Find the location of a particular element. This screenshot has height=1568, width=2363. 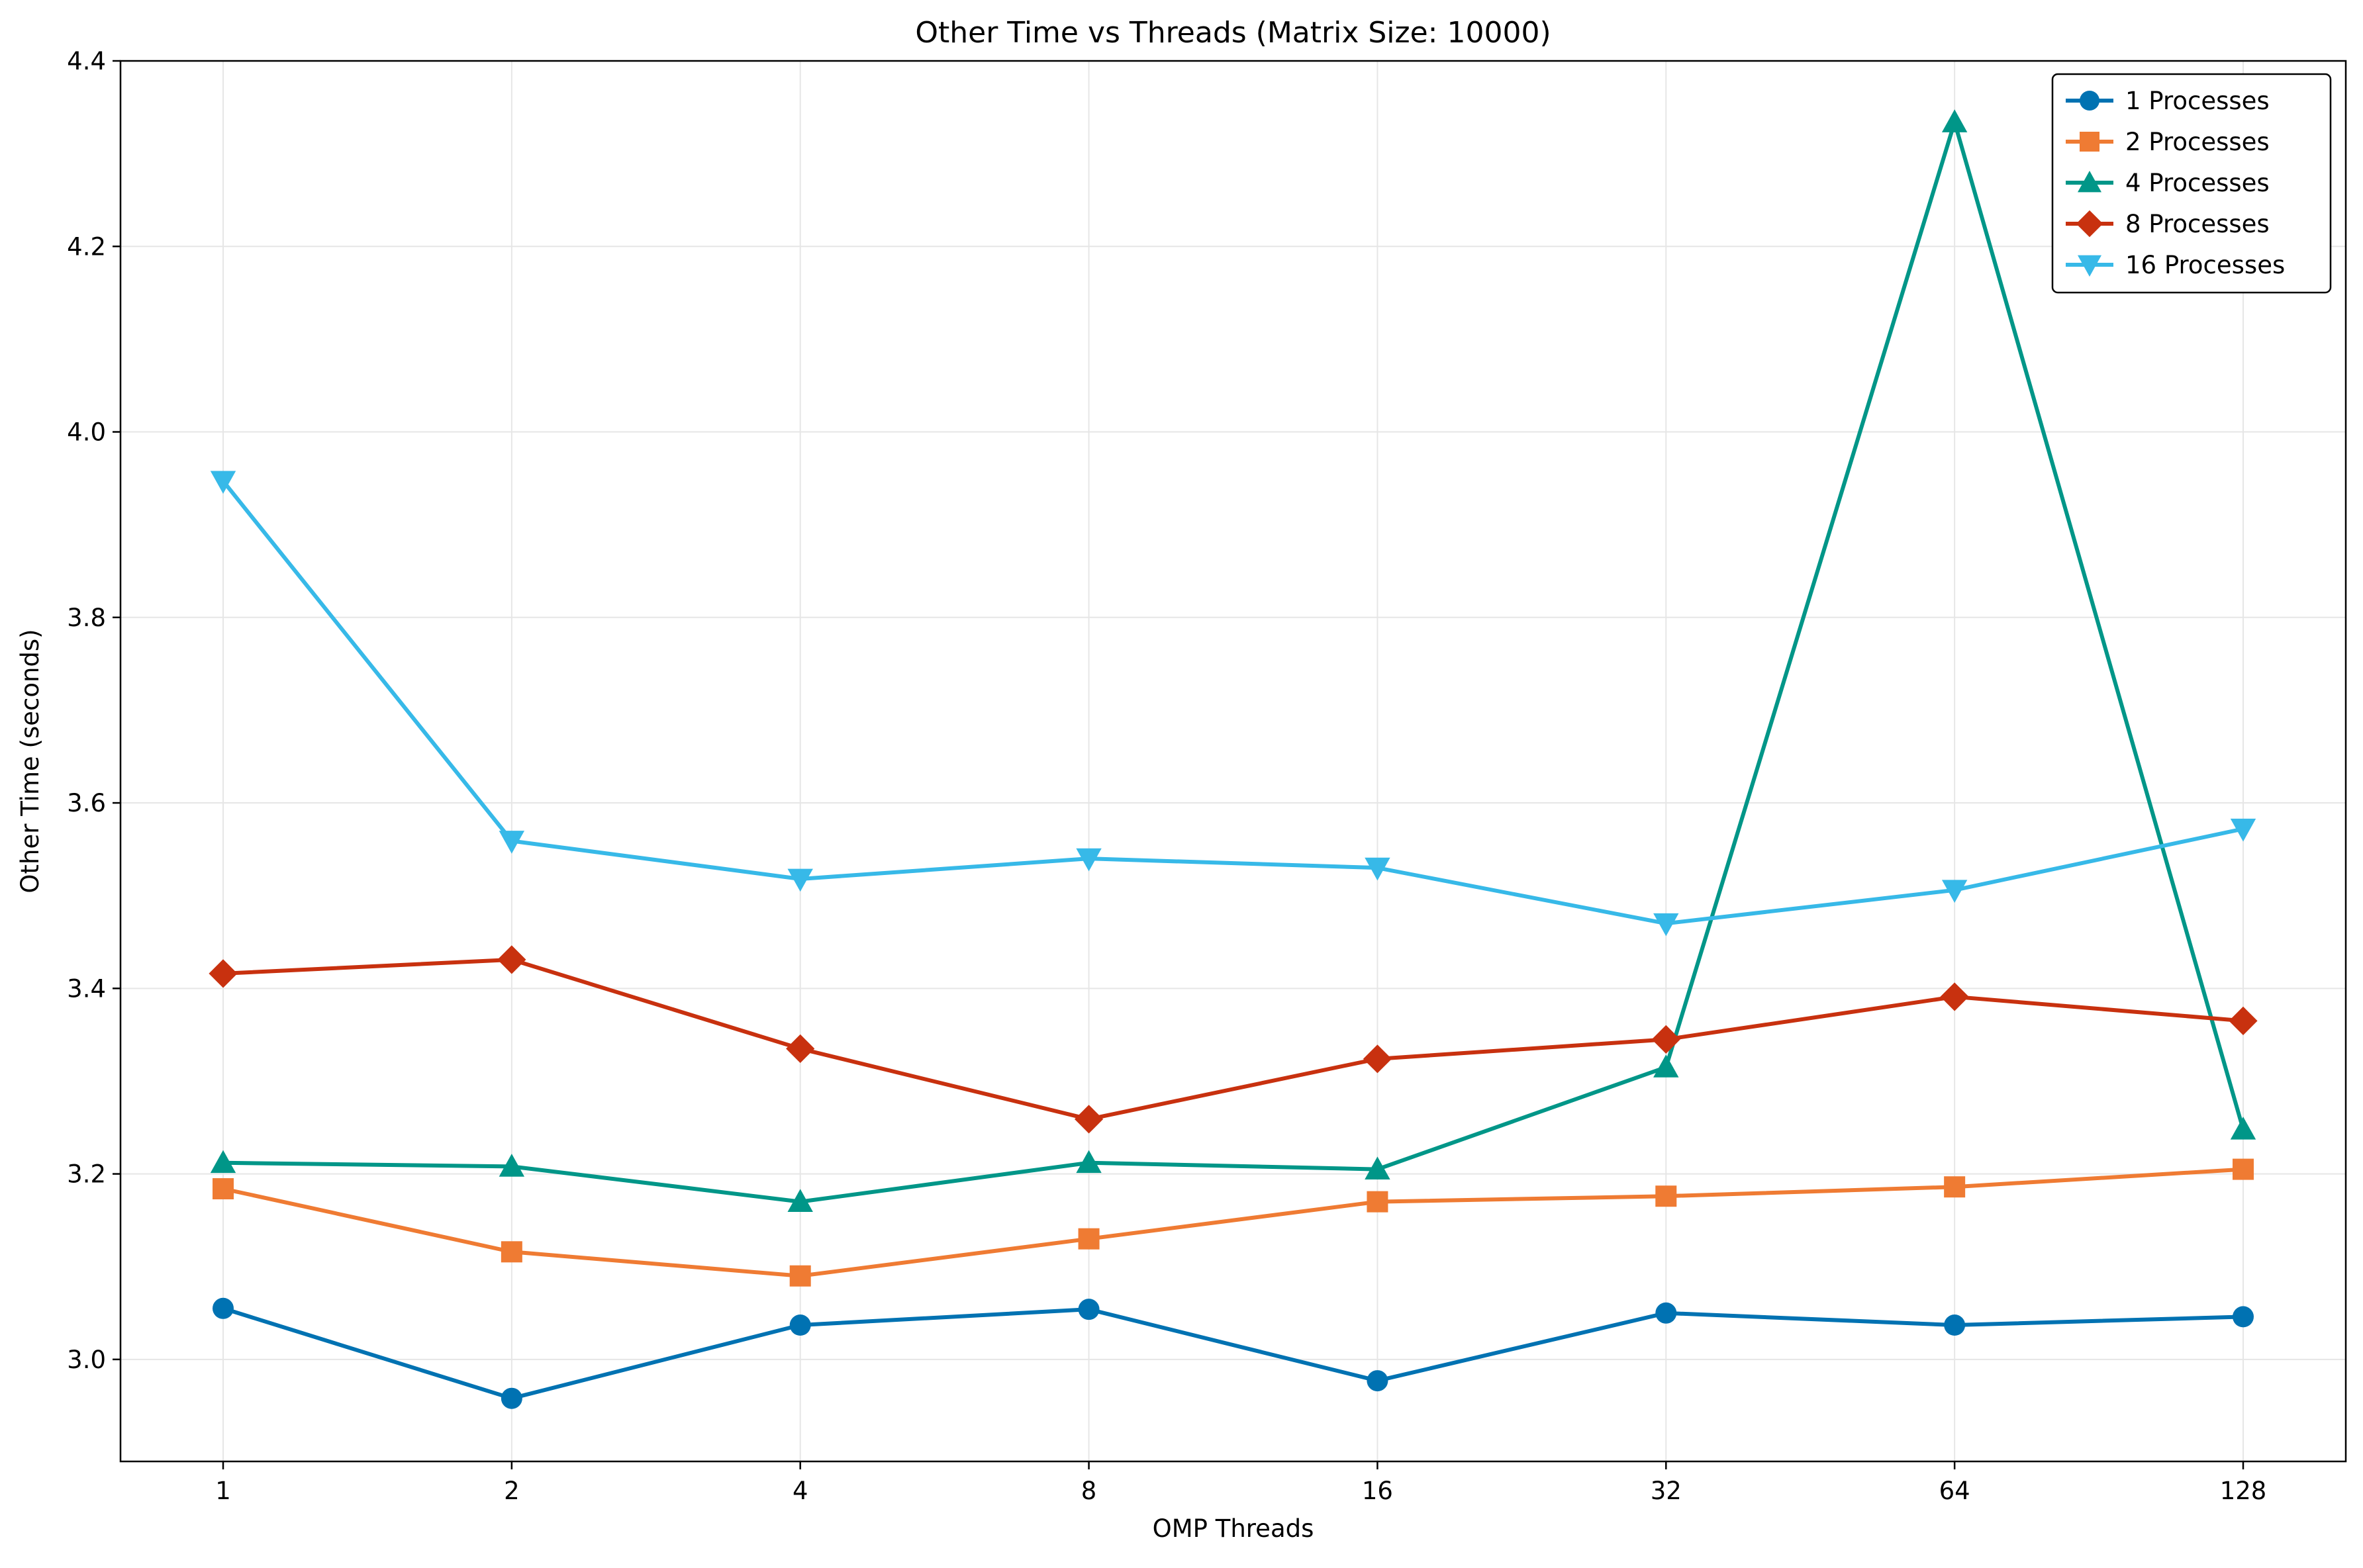

legend-label: 2 Processes is located at coordinates (2197, 142).